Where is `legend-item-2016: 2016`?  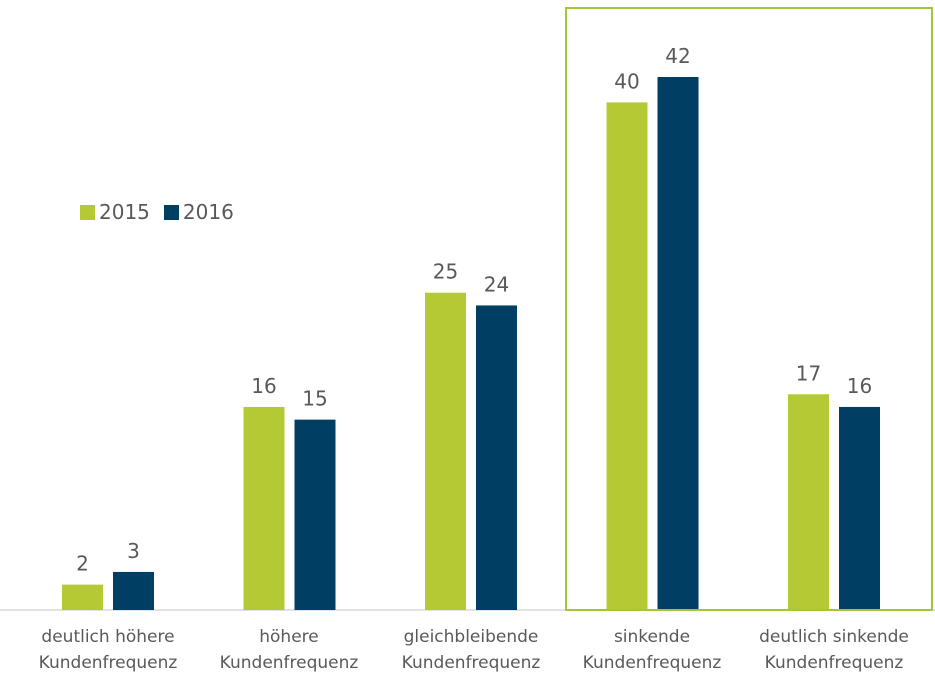
legend-item-2016: 2016 is located at coordinates (198, 212).